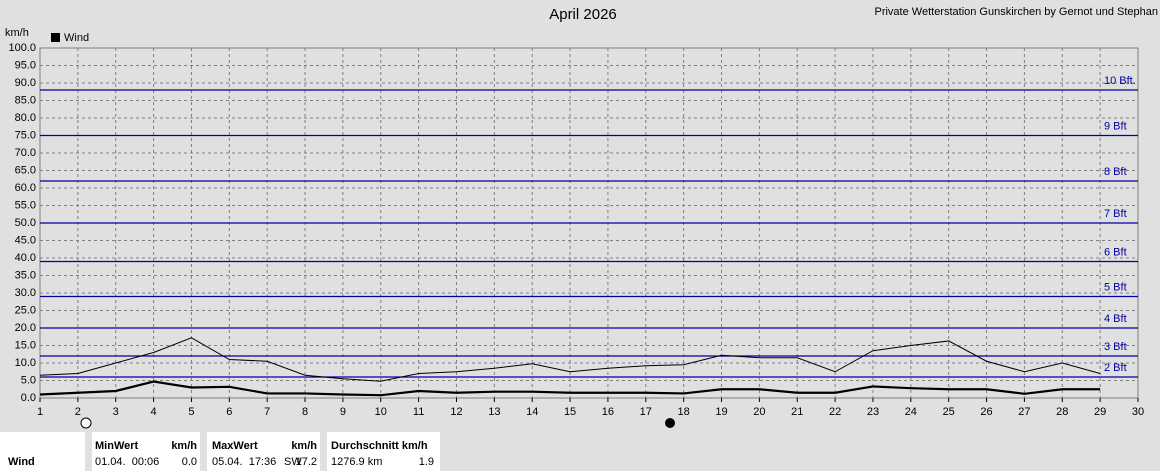  What do you see at coordinates (25, 258) in the screenshot?
I see `y-tick-label: 40.0` at bounding box center [25, 258].